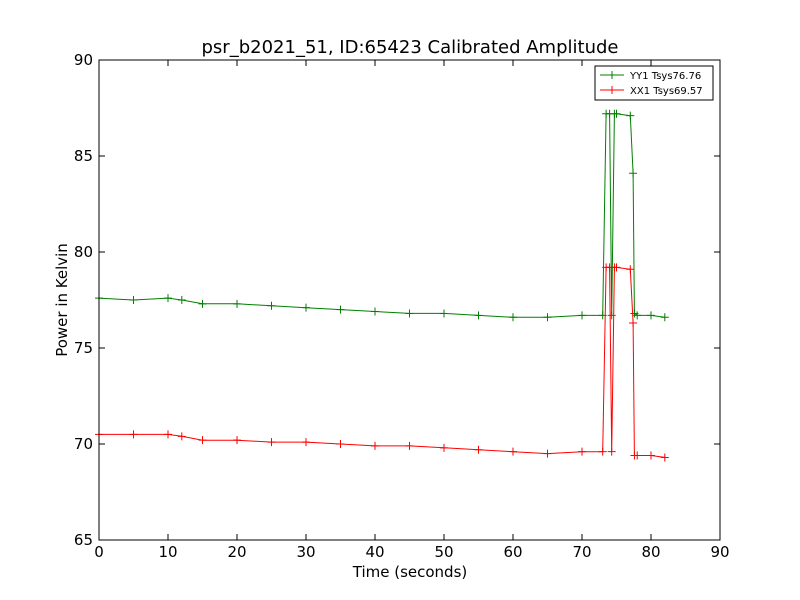 This screenshot has width=800, height=600. What do you see at coordinates (167, 552) in the screenshot?
I see `x-tick-label: 10` at bounding box center [167, 552].